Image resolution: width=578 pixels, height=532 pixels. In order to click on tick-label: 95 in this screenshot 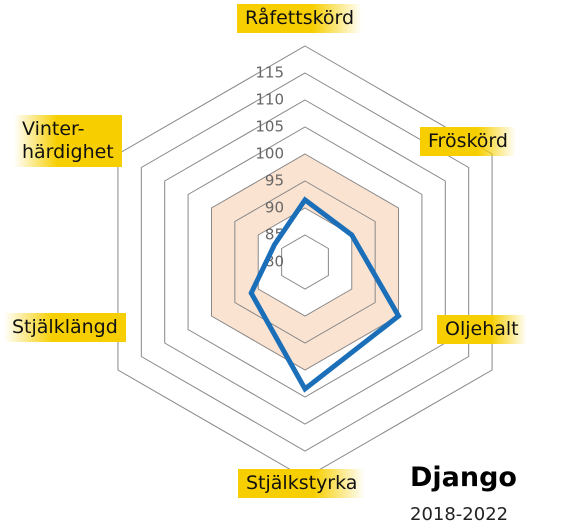, I will do `click(274, 181)`.